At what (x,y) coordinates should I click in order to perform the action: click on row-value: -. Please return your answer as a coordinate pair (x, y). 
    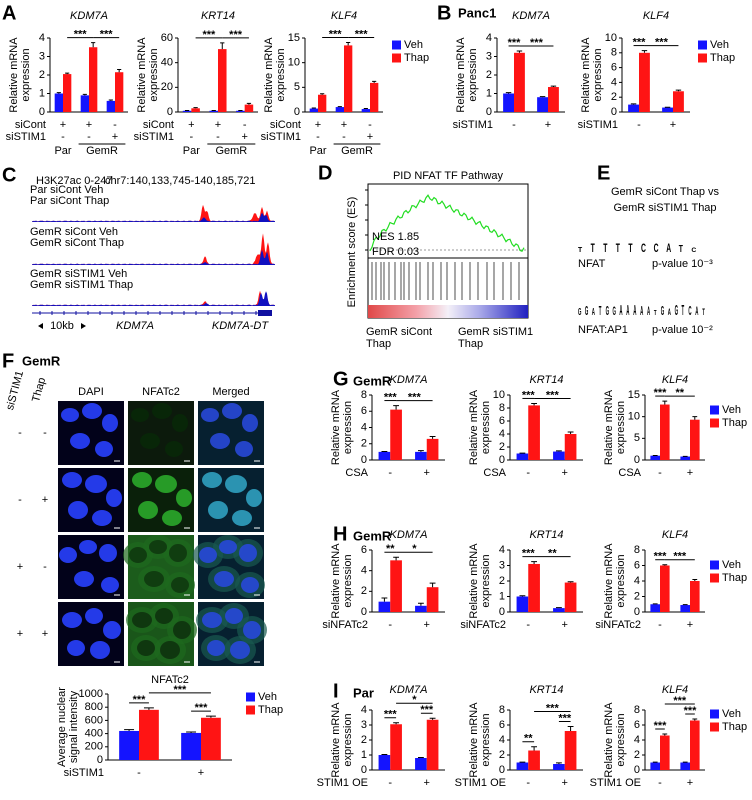
    Looking at the image, I should click on (45, 567).